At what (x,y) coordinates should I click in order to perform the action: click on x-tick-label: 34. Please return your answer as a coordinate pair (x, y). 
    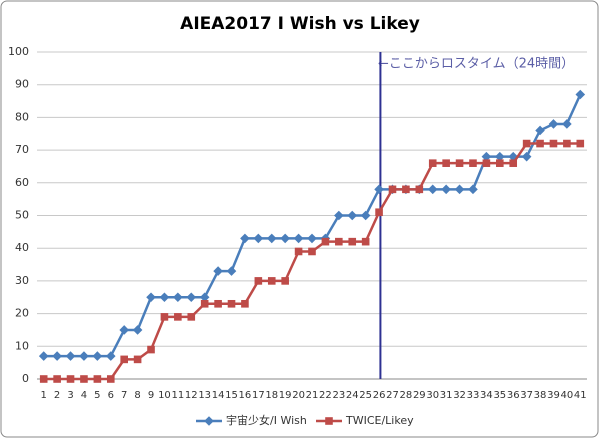
    Looking at the image, I should click on (486, 395).